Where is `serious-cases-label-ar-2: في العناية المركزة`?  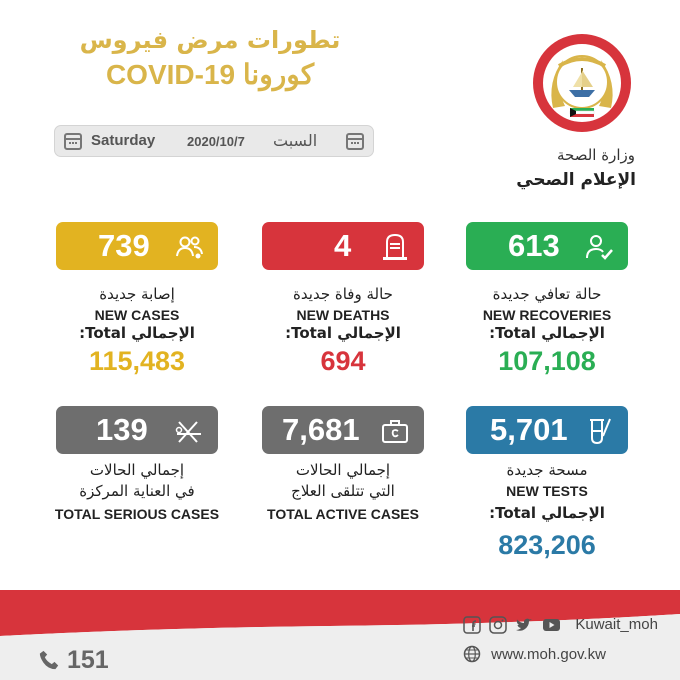 serious-cases-label-ar-2: في العناية المركزة is located at coordinates (137, 491).